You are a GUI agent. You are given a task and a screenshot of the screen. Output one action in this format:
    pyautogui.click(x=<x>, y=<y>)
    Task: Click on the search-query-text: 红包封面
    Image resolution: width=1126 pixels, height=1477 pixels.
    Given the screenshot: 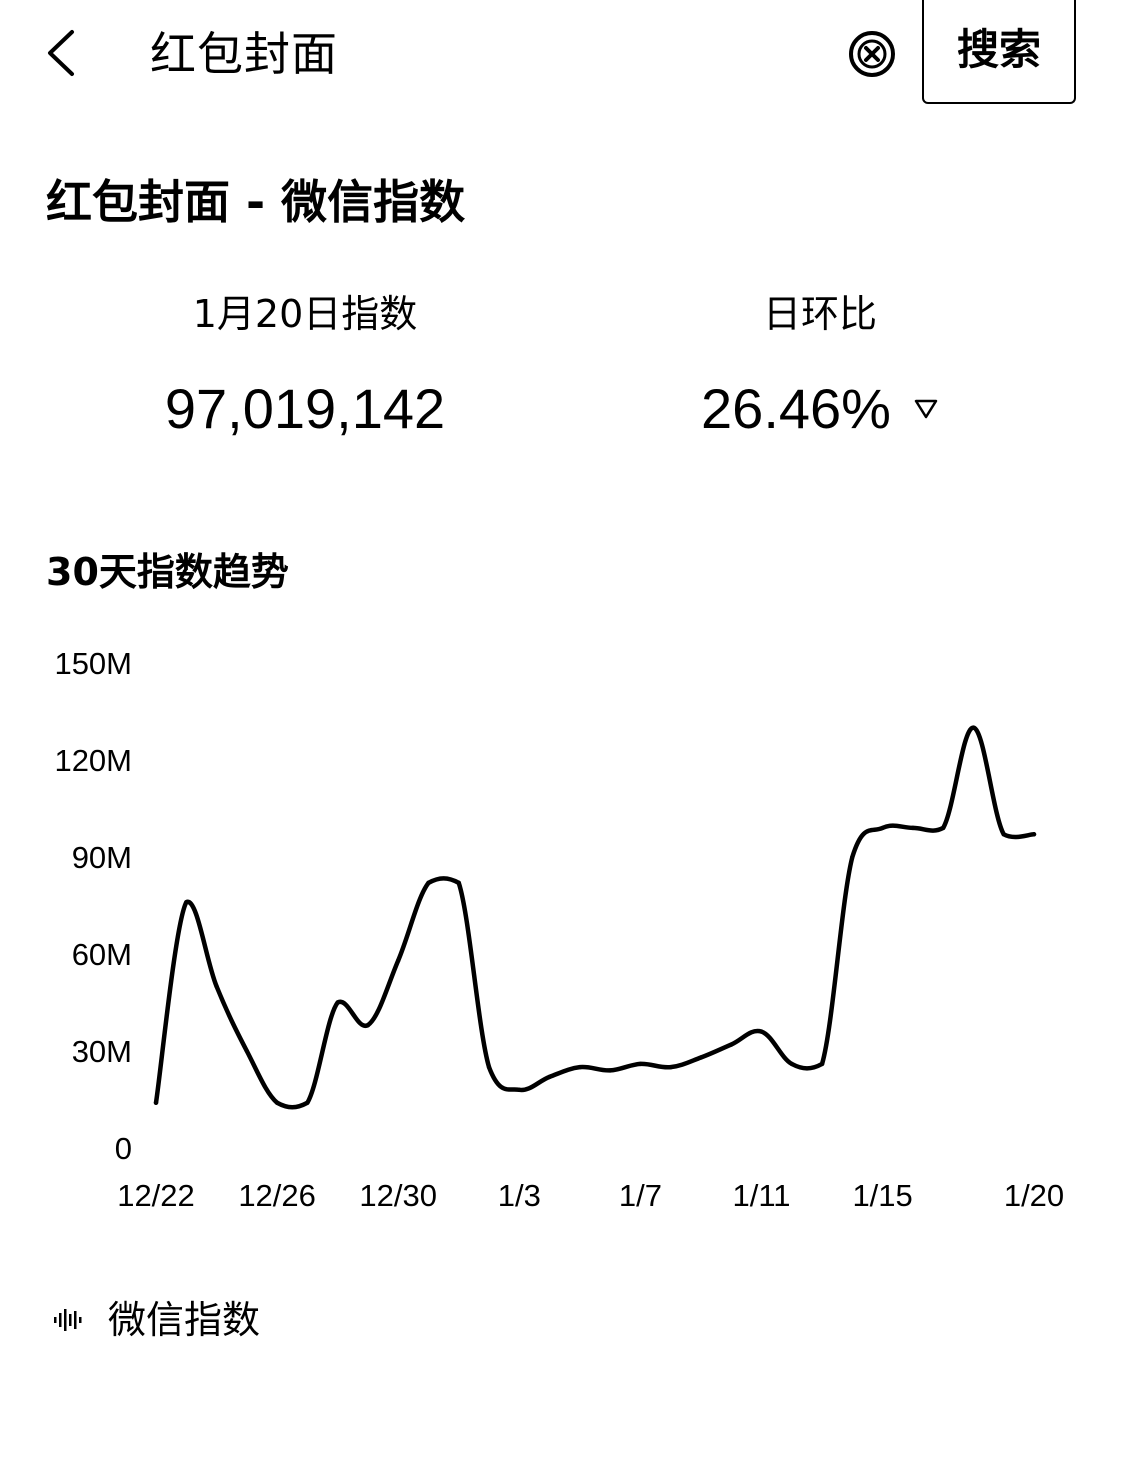 What is the action you would take?
    pyautogui.click(x=244, y=54)
    